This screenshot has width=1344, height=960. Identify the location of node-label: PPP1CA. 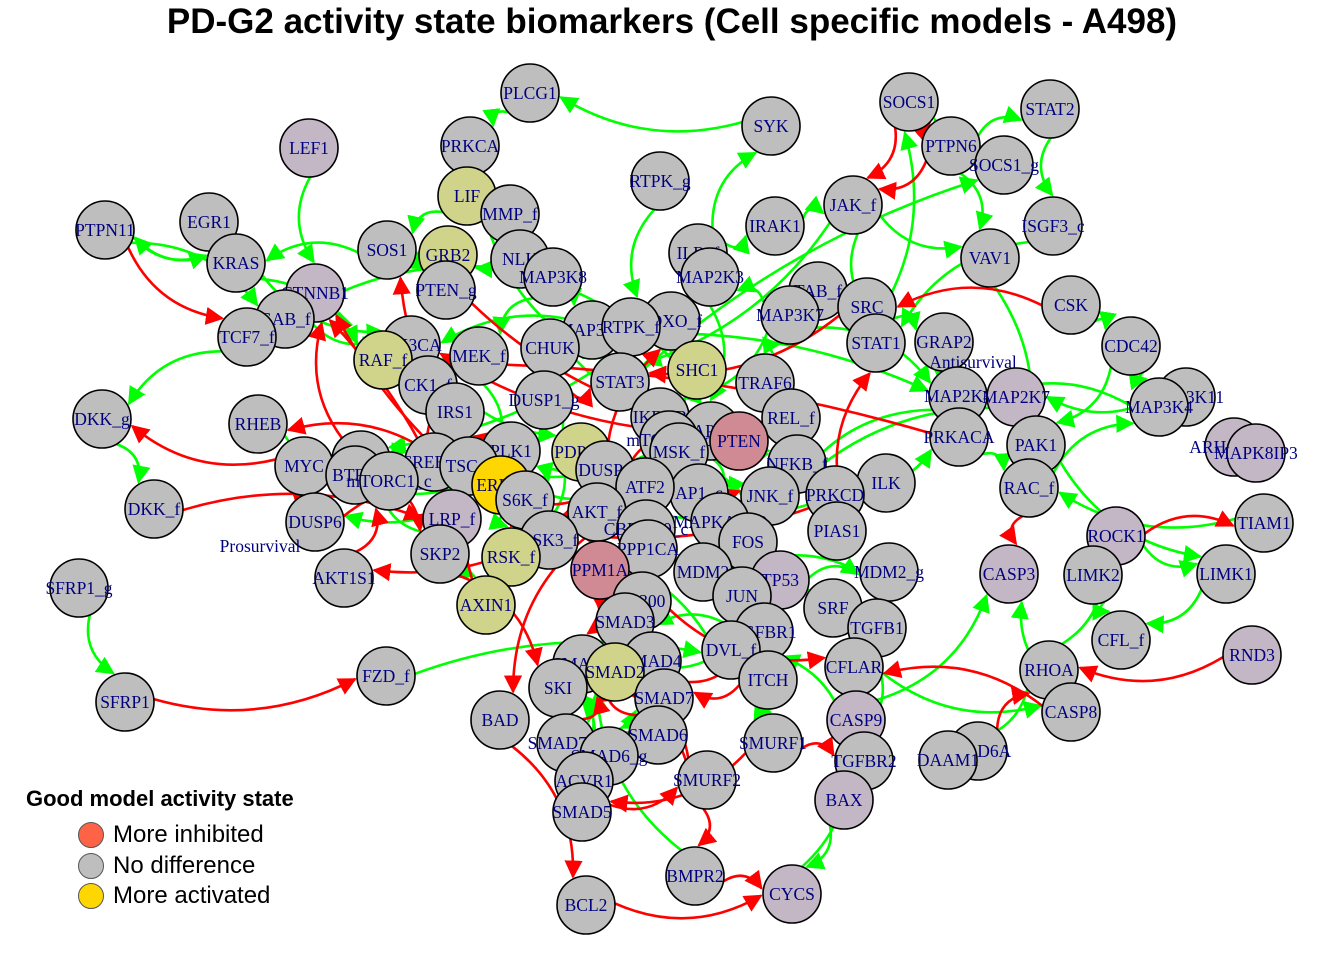
(648, 549).